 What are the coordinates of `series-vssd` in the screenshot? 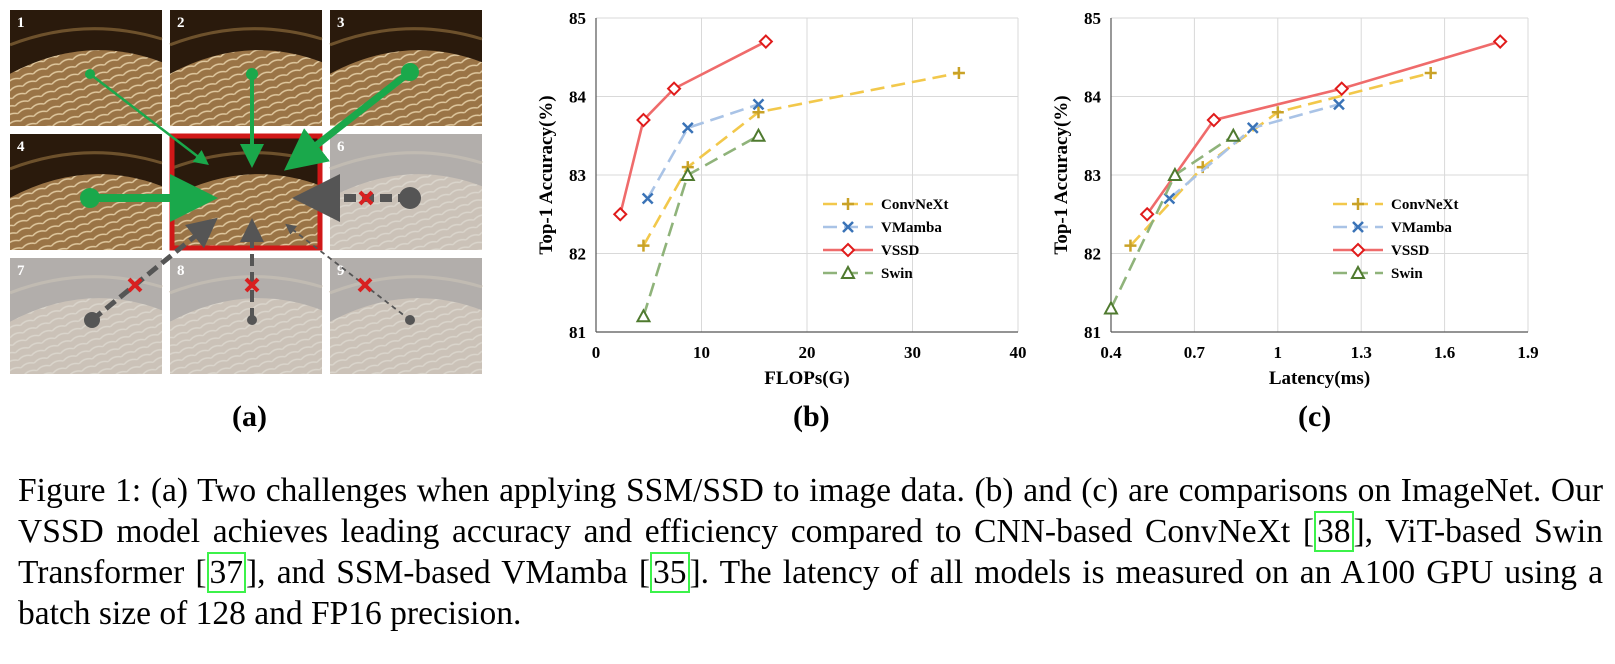 It's located at (693, 128).